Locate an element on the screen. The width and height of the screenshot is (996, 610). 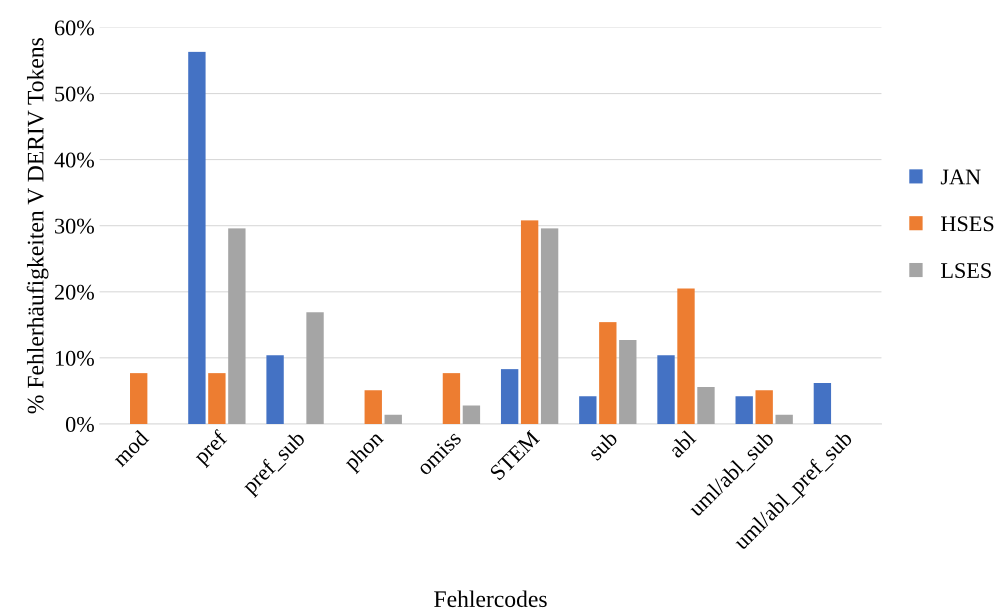
y-tick-label: 40% is located at coordinates (74, 160).